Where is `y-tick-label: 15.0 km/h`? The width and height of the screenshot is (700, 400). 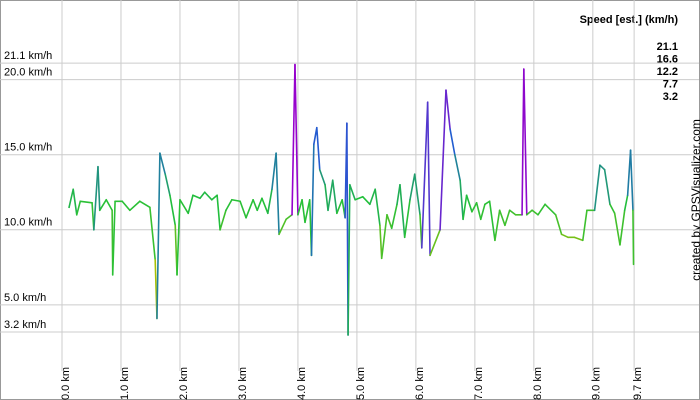 y-tick-label: 15.0 km/h is located at coordinates (28, 148).